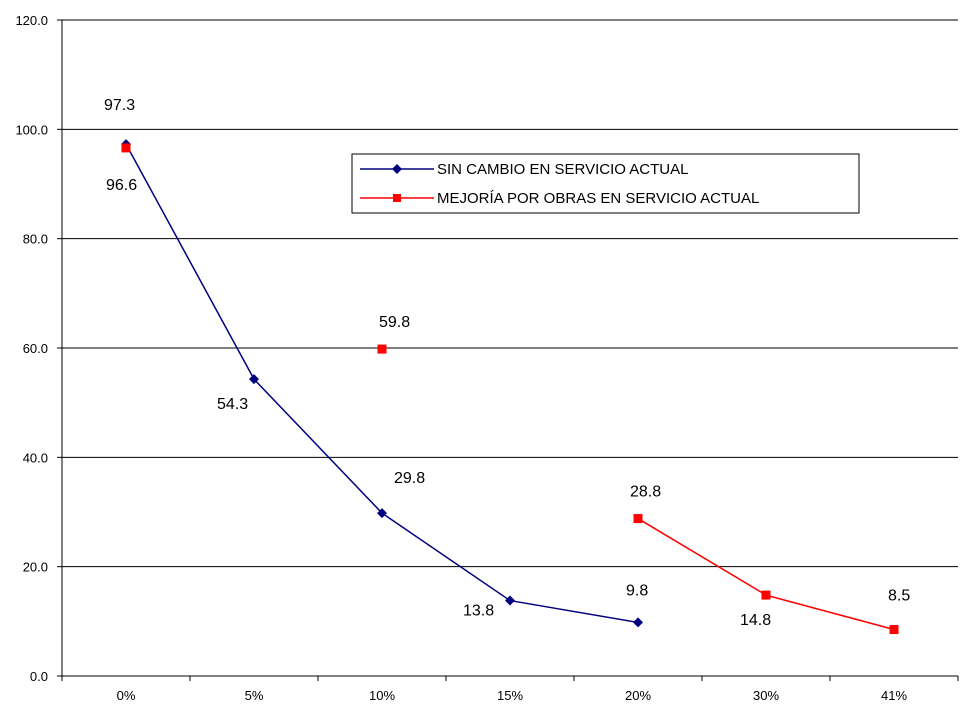 The image size is (960, 705). Describe the element at coordinates (119, 105) in the screenshot. I see `series-1-data-label: 97.3` at that location.